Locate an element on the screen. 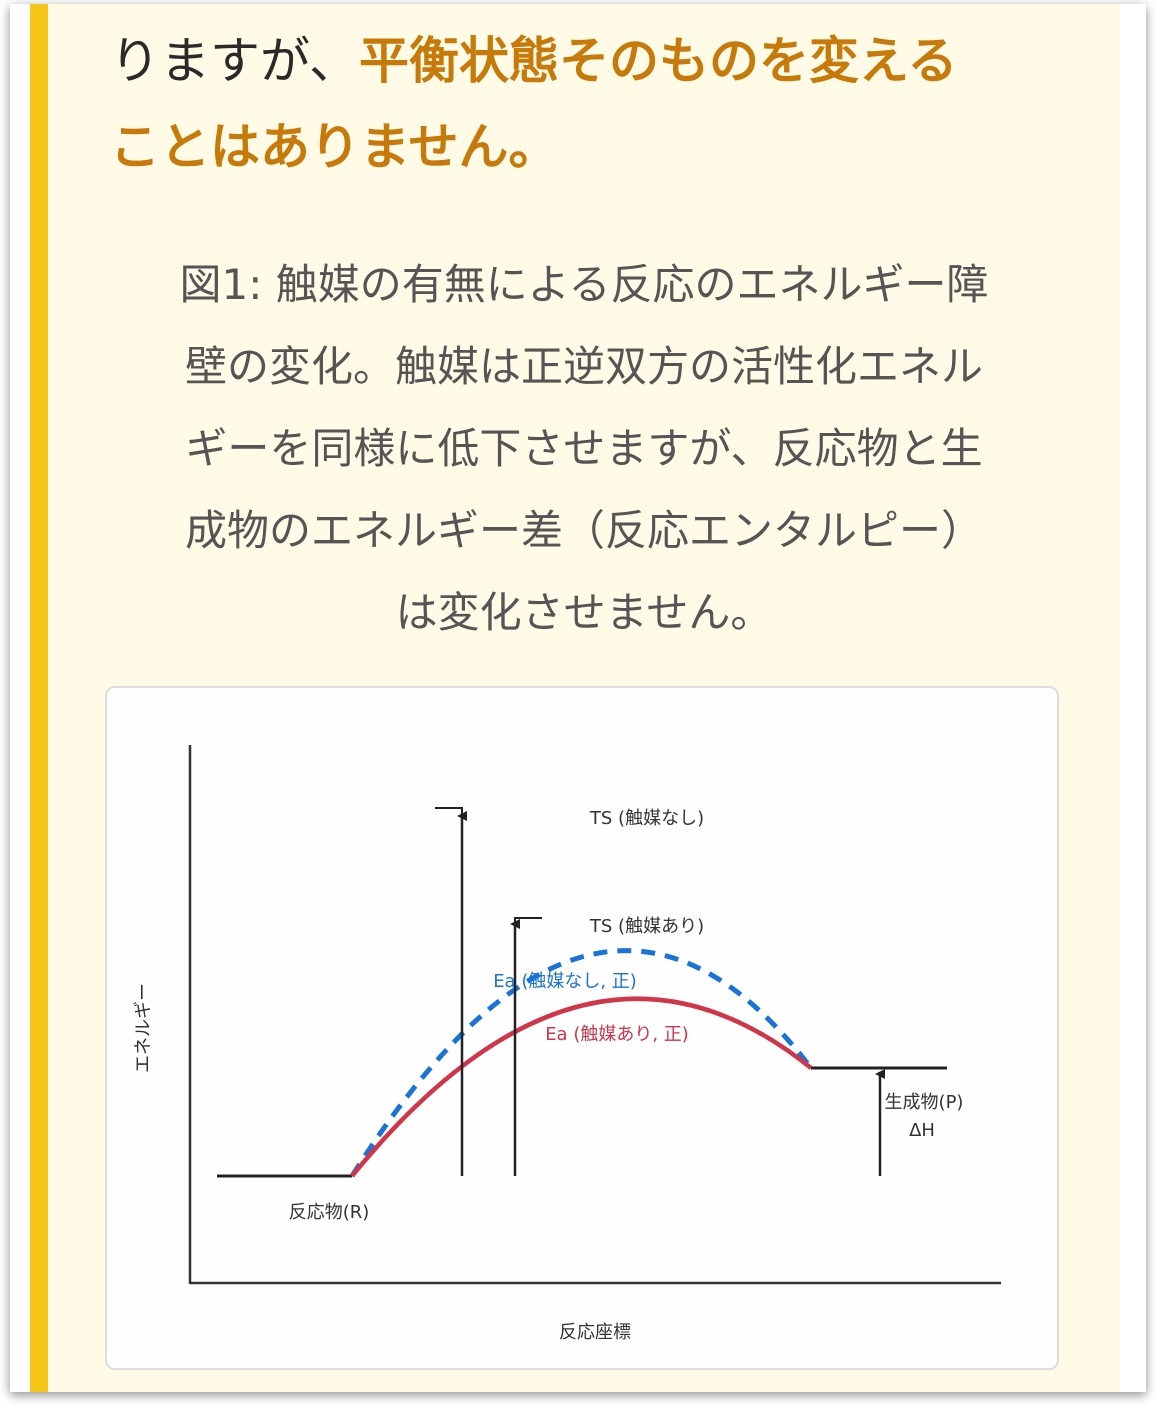  lead-highlight-2: ことはありません。 is located at coordinates (334, 147).